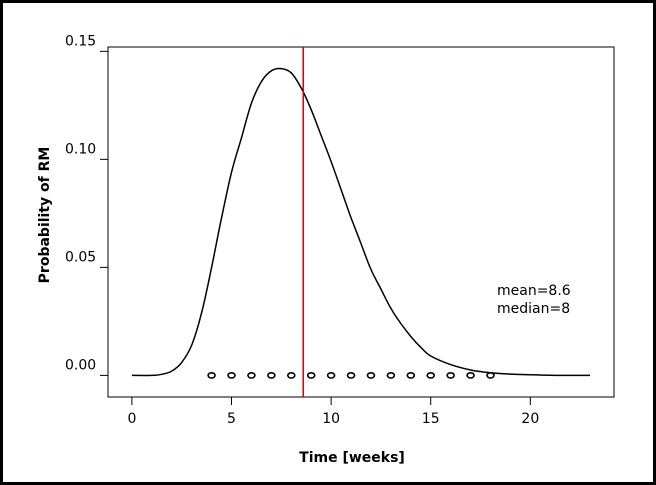 Image resolution: width=656 pixels, height=485 pixels. I want to click on x-axis-title: Time [weeks], so click(352, 458).